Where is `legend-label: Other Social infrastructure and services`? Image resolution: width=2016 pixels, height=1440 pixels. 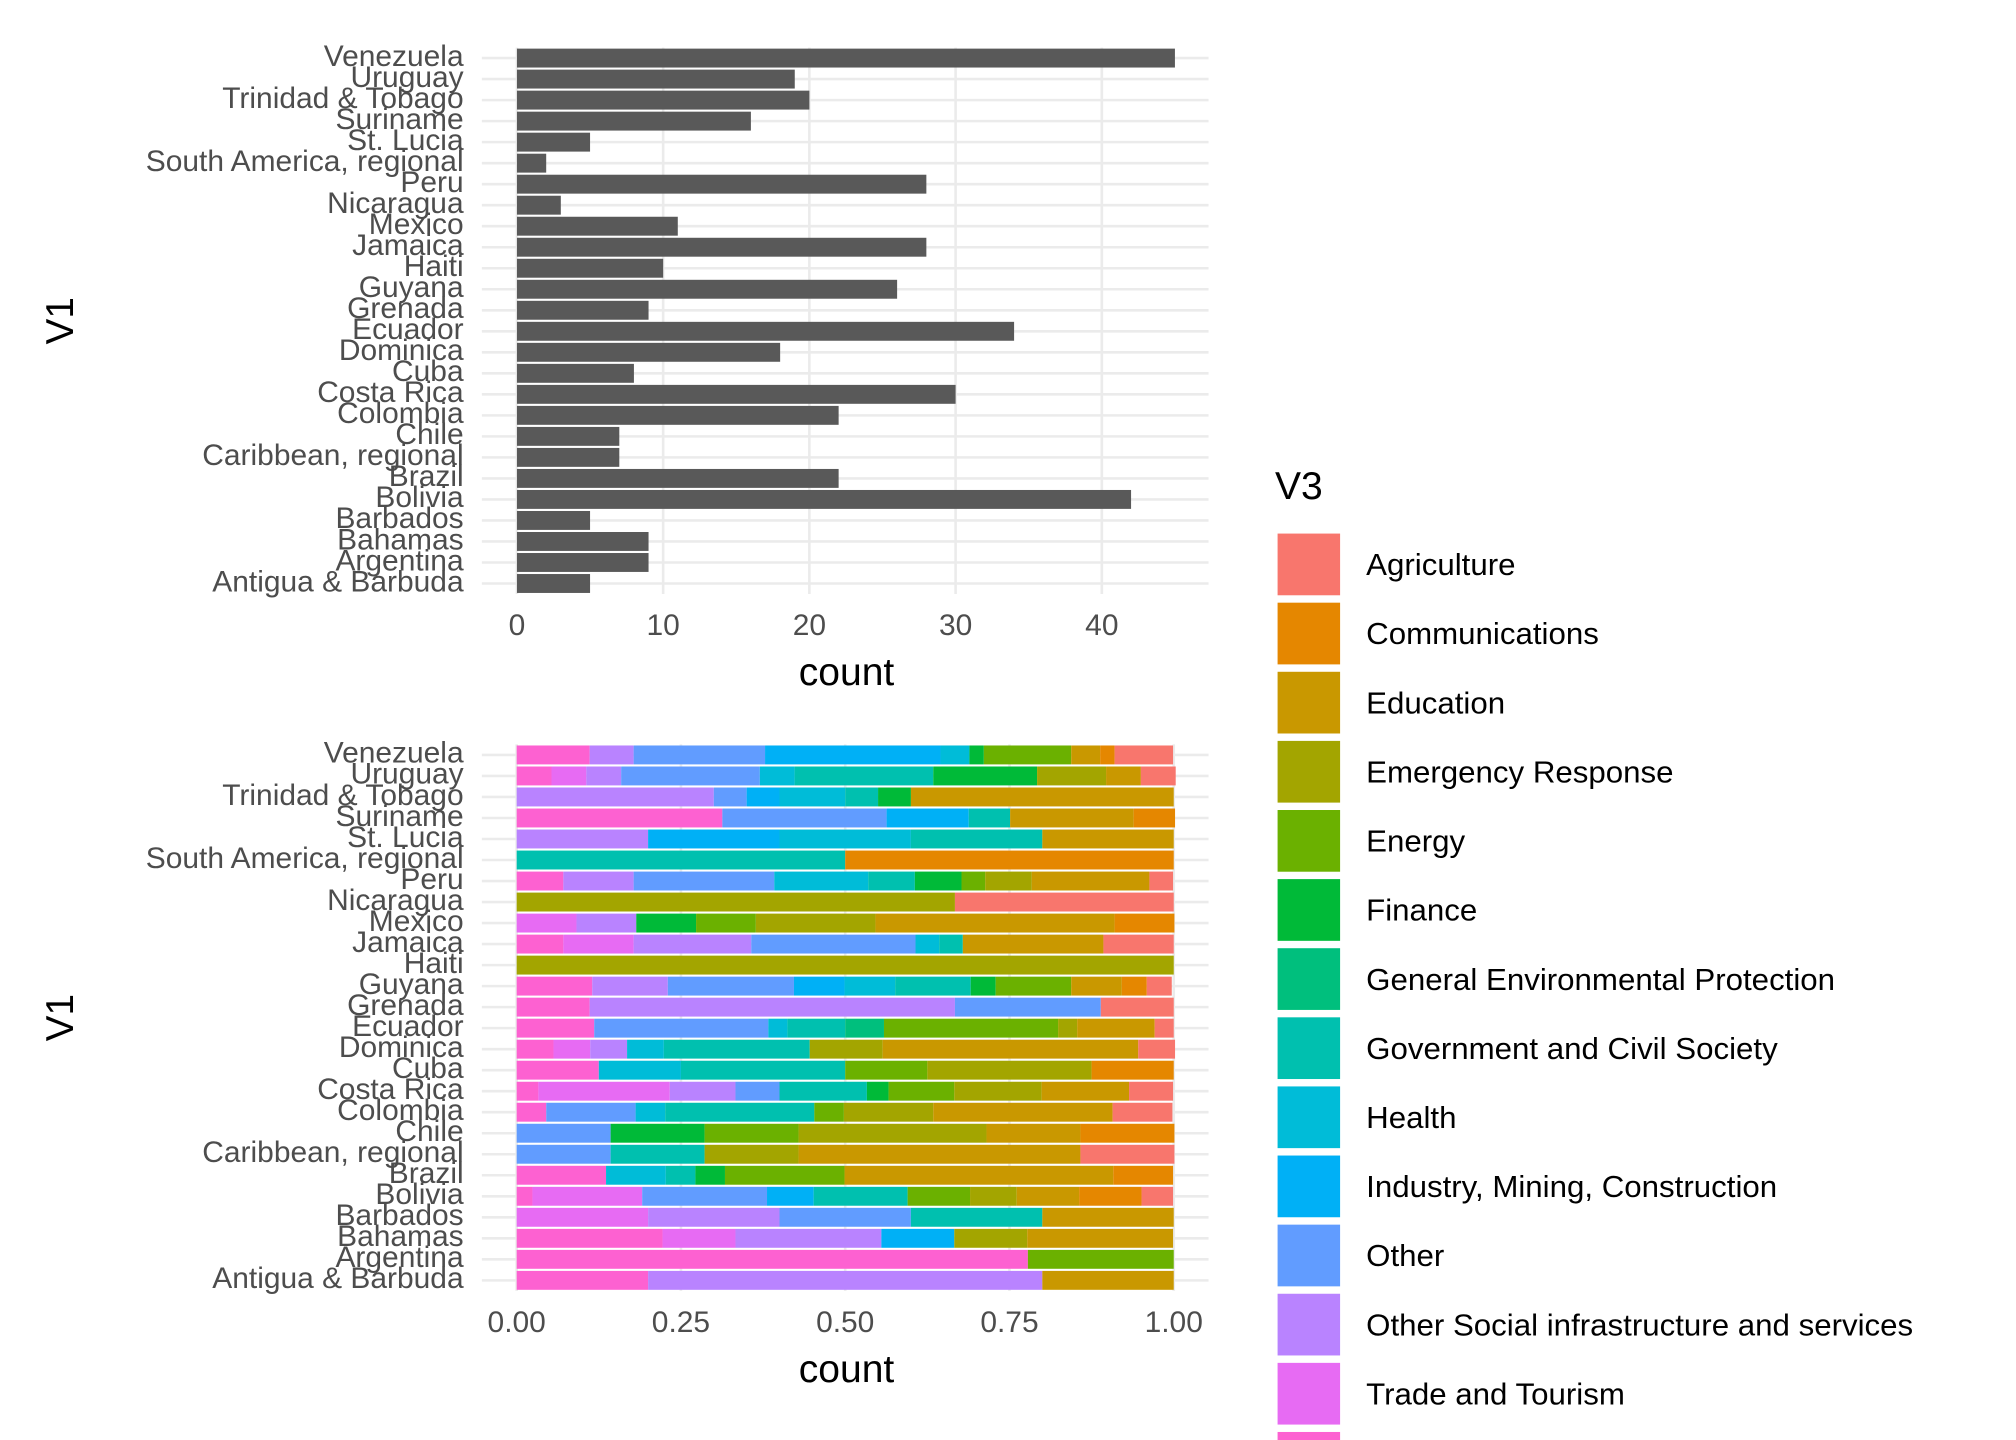
legend-label: Other Social infrastructure and services is located at coordinates (1639, 1325).